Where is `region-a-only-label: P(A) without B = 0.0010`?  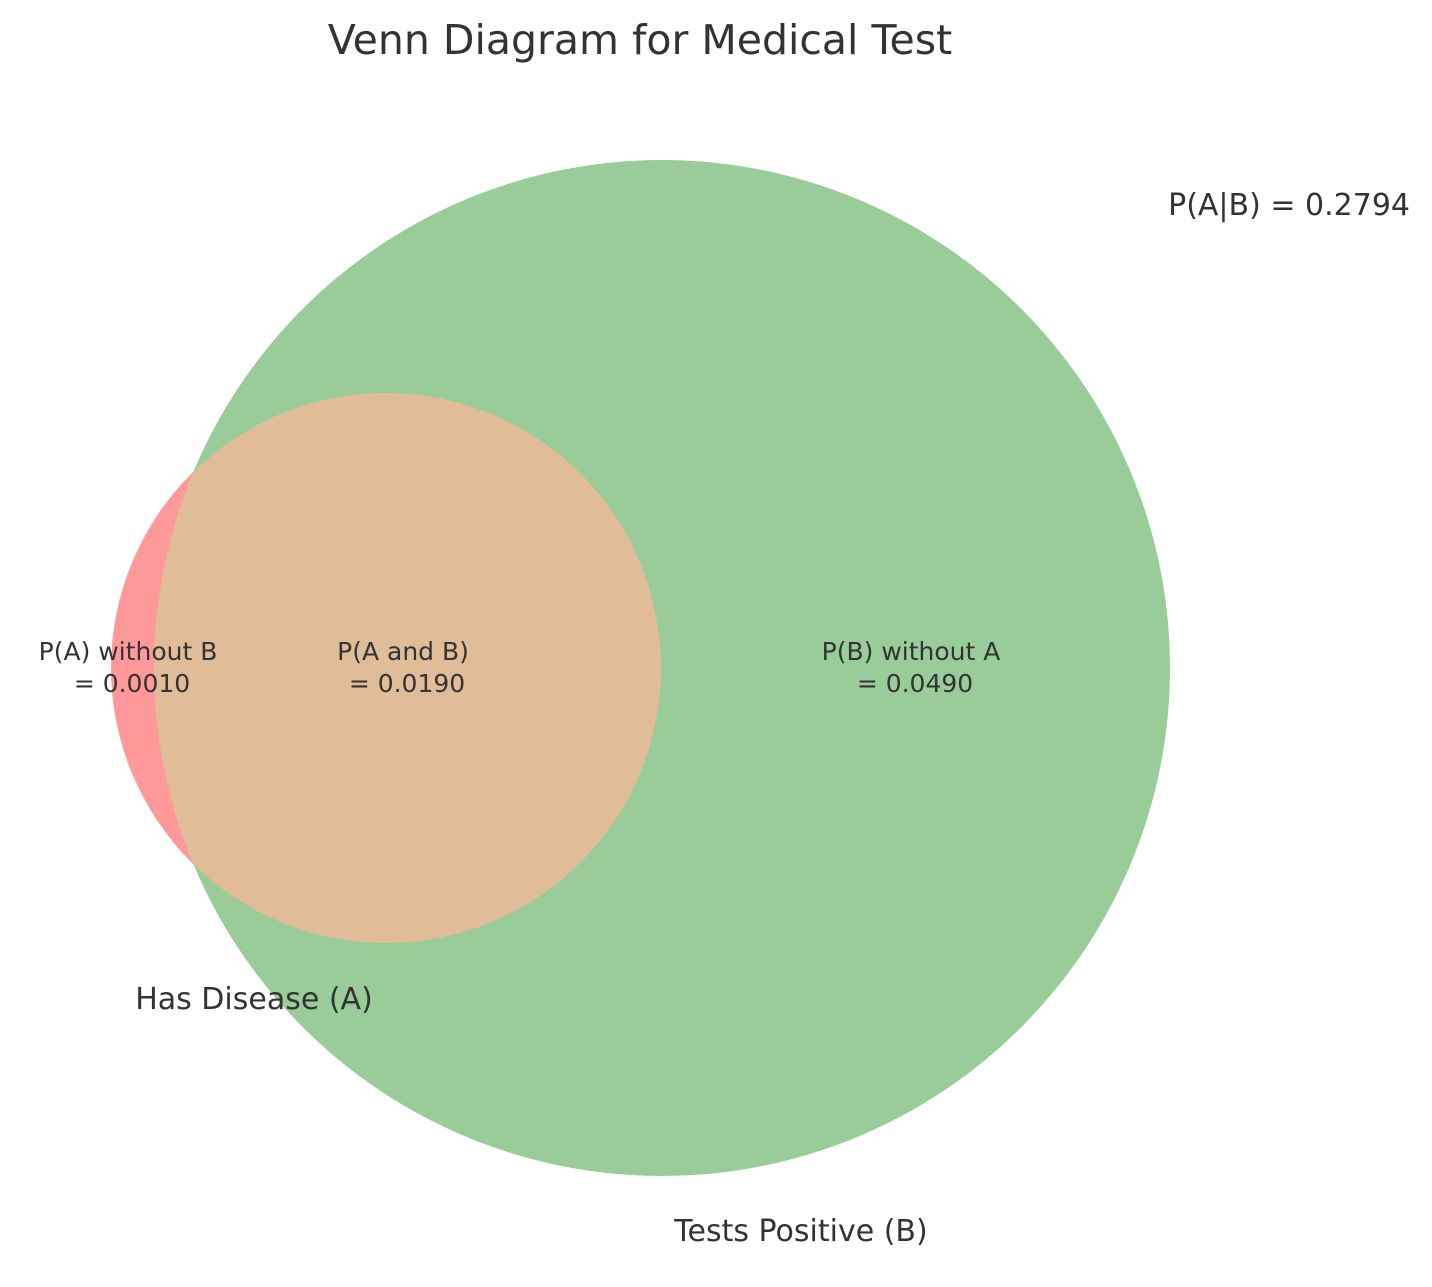 region-a-only-label: P(A) without B = 0.0010 is located at coordinates (132, 667).